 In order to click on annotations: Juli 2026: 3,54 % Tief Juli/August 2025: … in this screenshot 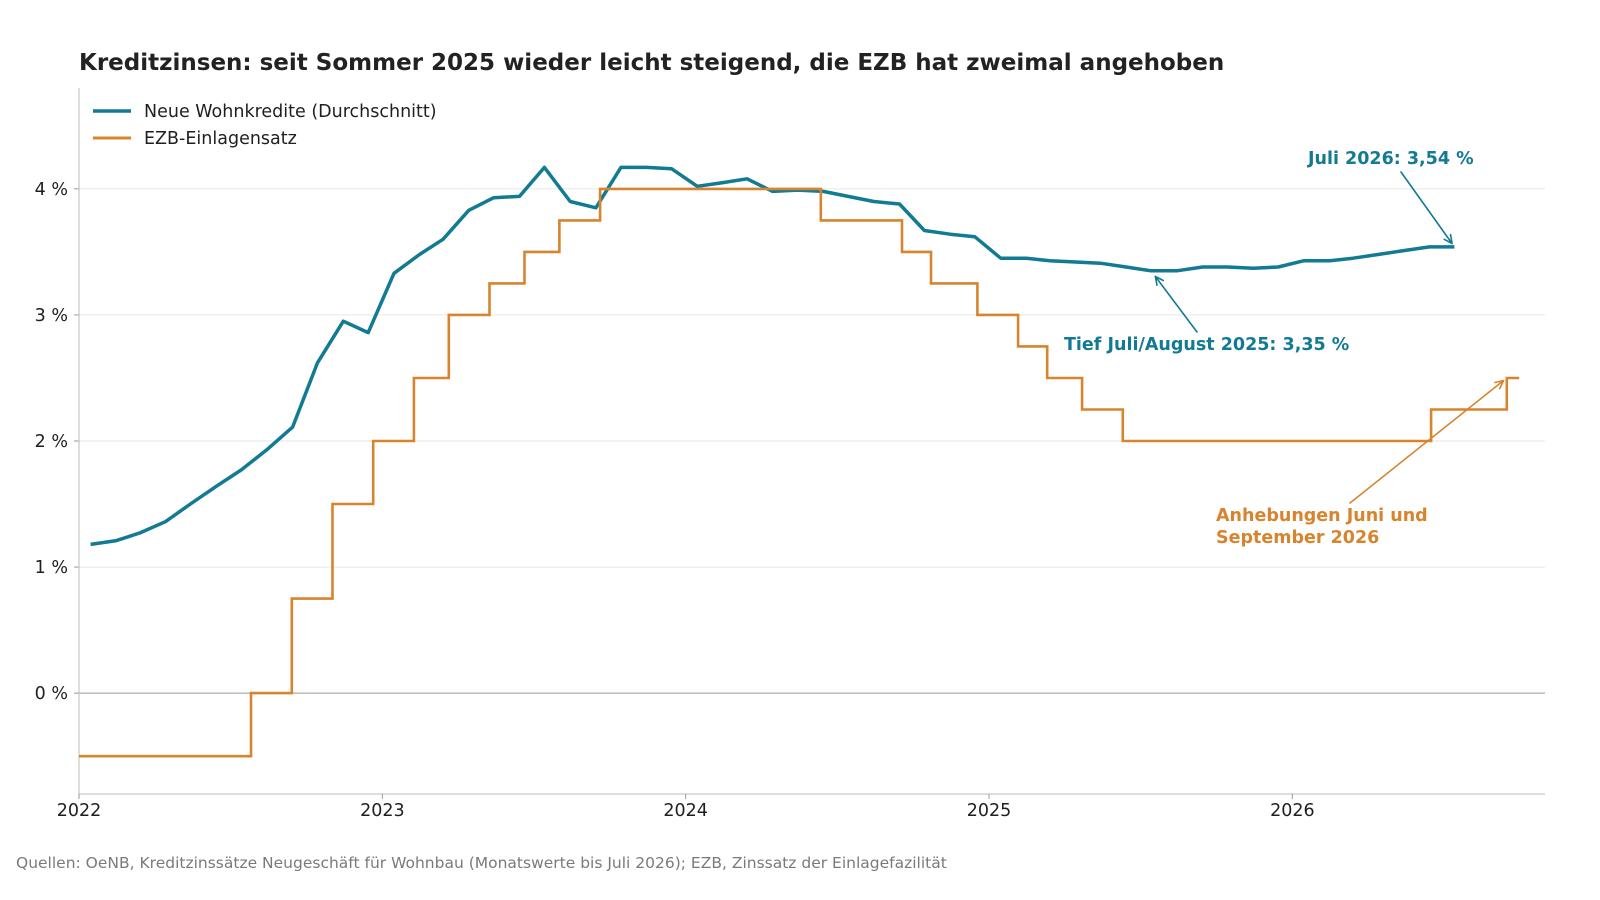, I will do `click(1284, 348)`.